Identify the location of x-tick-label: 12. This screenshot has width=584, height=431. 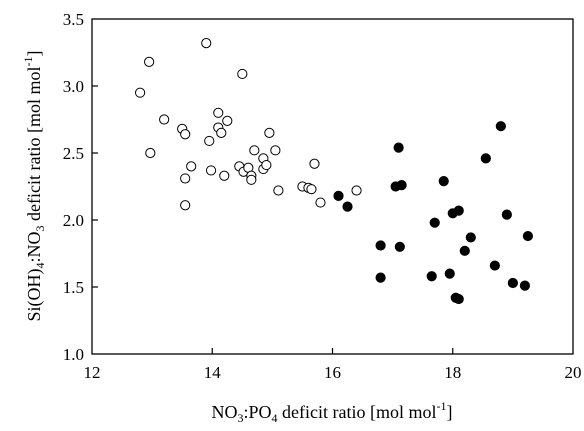
(92, 372).